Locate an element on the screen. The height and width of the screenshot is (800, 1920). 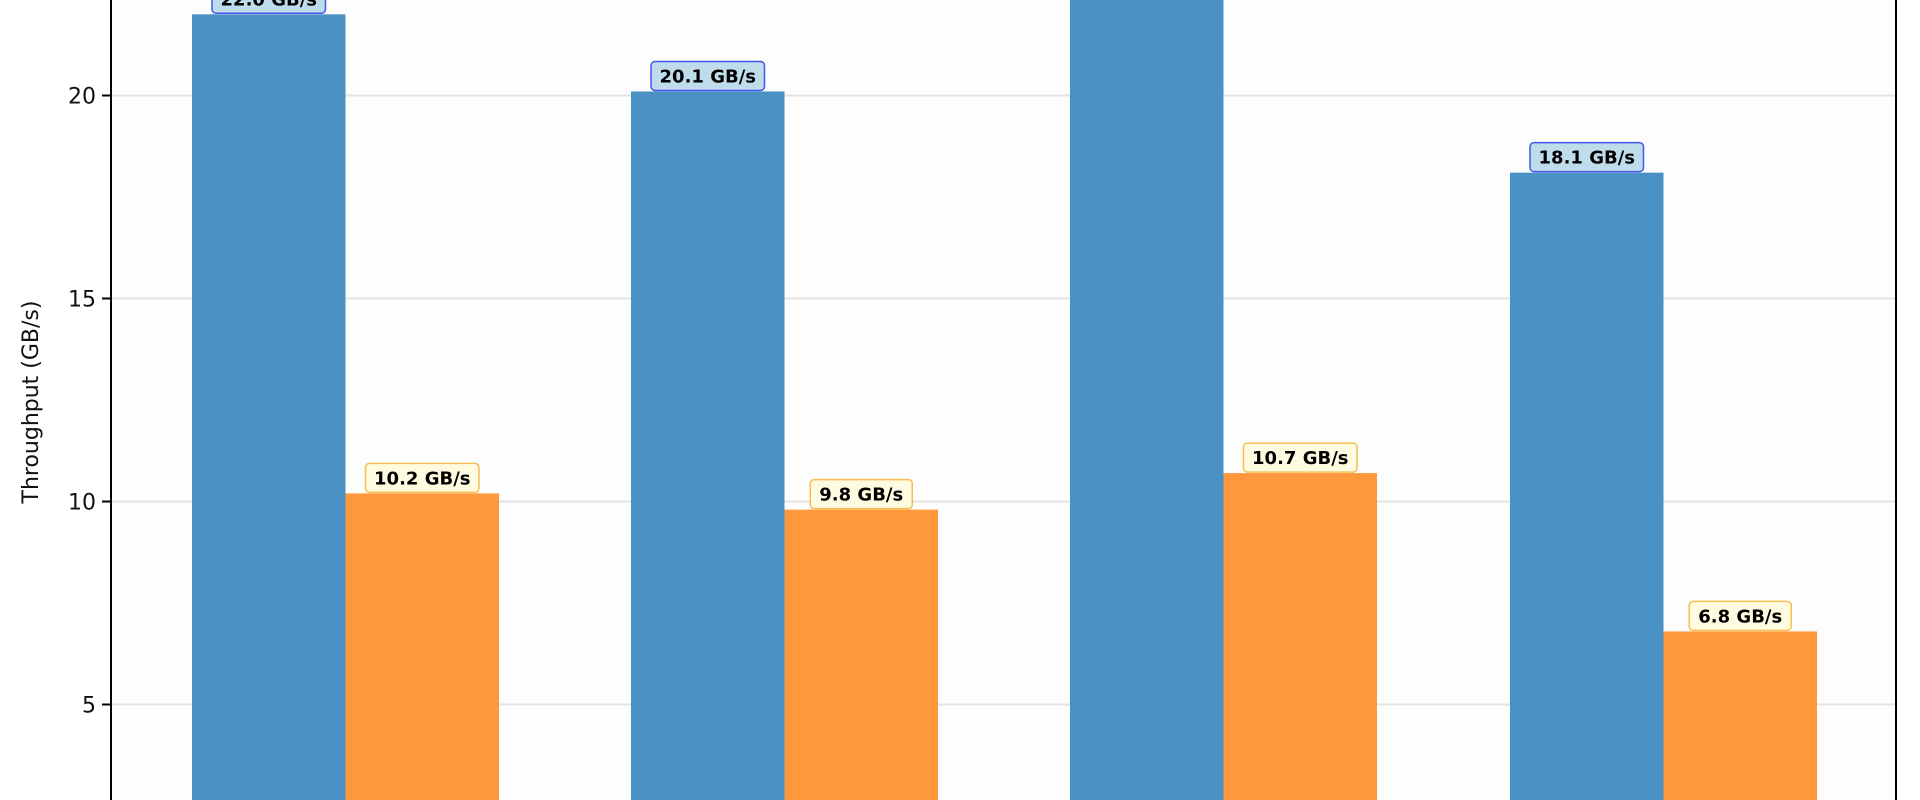
data-label: 22.0 GB/s is located at coordinates (269, 5).